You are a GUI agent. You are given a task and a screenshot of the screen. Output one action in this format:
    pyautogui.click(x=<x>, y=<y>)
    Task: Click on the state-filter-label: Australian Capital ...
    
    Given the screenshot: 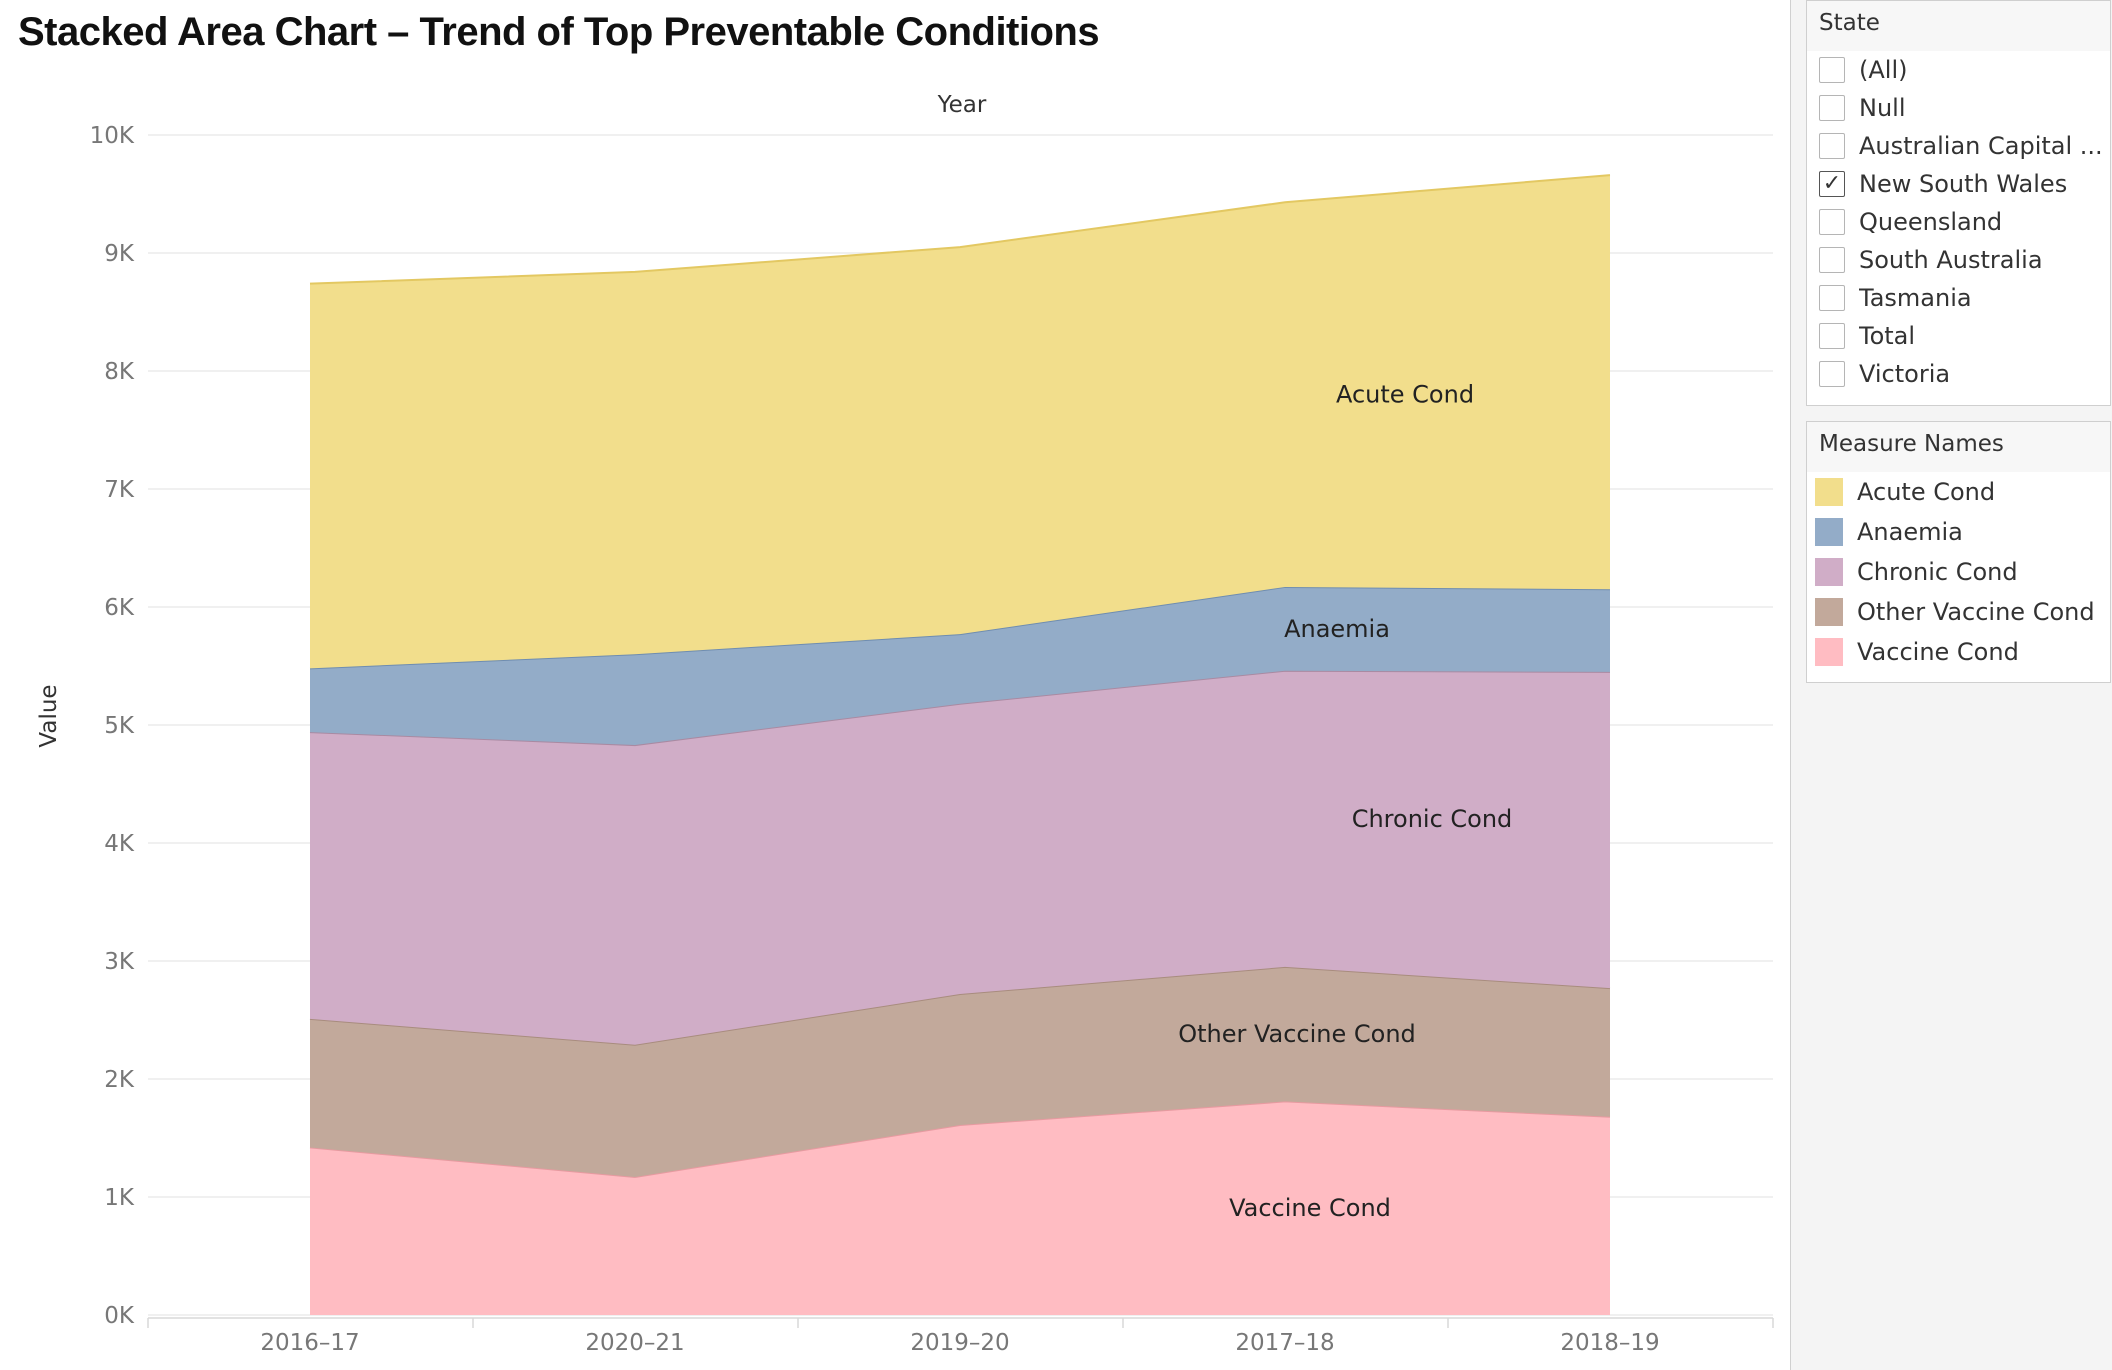 What is the action you would take?
    pyautogui.click(x=1981, y=146)
    